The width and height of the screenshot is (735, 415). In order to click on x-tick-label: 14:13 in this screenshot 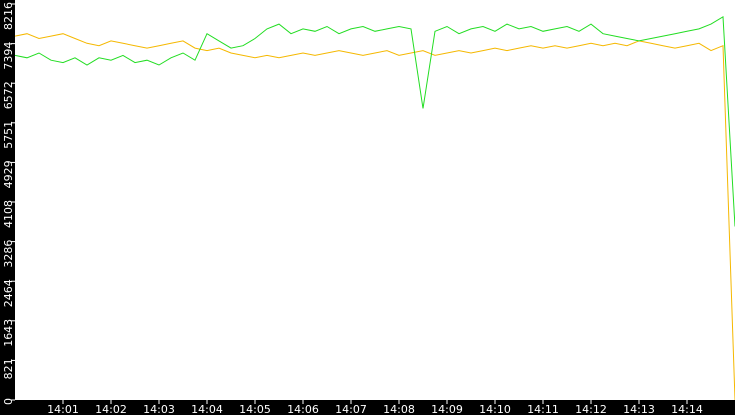, I will do `click(639, 409)`.